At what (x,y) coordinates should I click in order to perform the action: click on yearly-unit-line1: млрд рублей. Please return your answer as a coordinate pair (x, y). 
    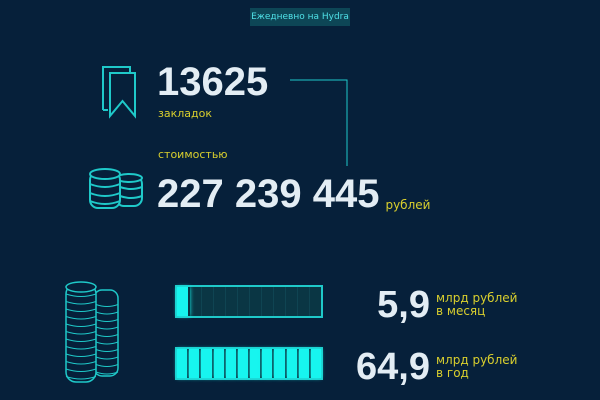
    Looking at the image, I should click on (477, 360).